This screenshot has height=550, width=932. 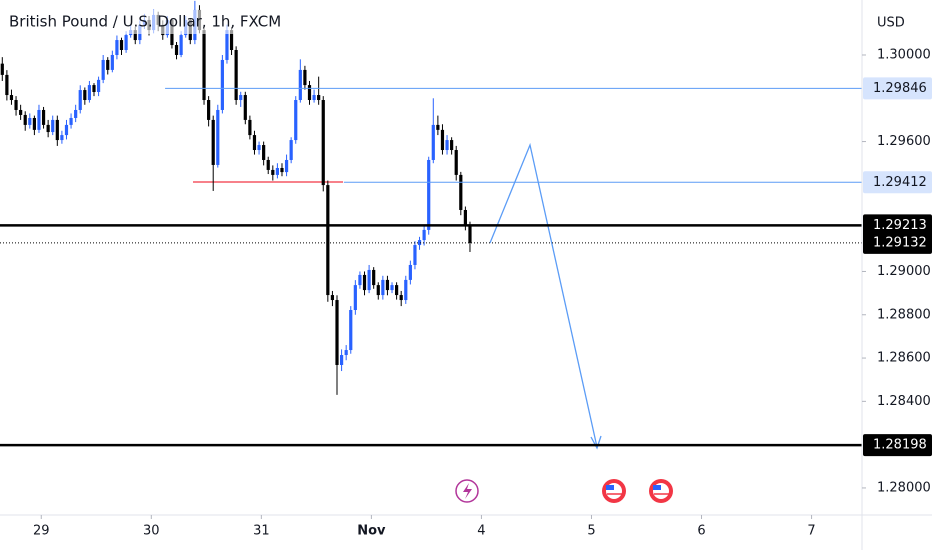 I want to click on y-tick-label: 1.30000, so click(x=904, y=54).